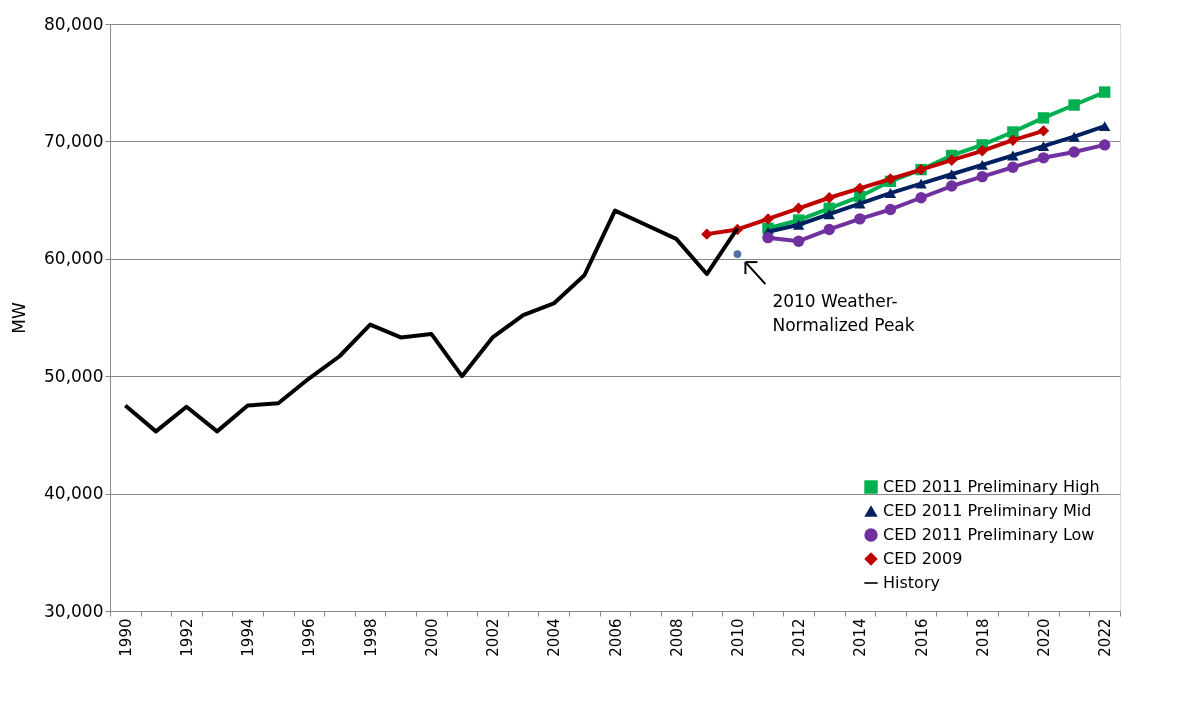  I want to click on annotation: 2010 Weather- Normalized Peak, so click(843, 313).